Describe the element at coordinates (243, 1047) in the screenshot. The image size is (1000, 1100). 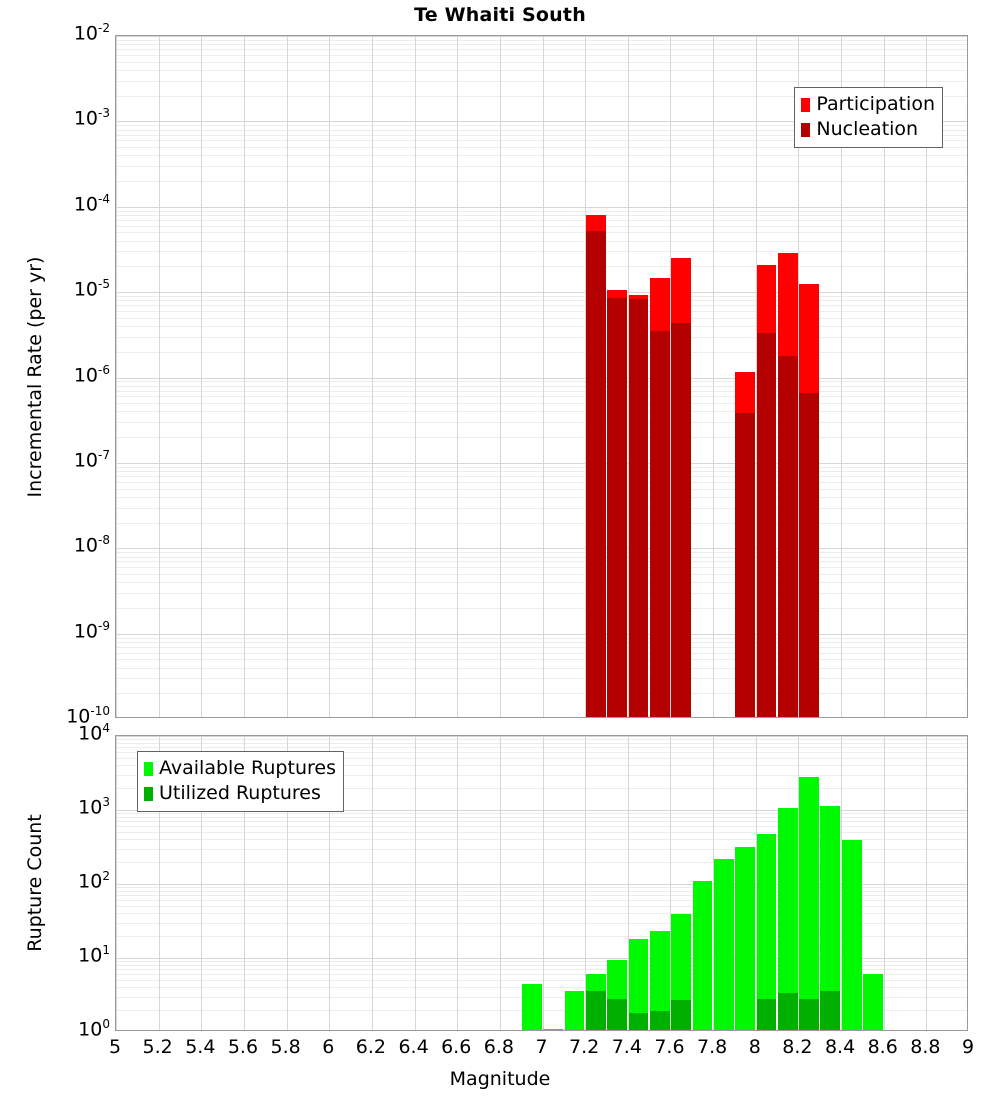
I see `x-tick-label: 5.6` at that location.